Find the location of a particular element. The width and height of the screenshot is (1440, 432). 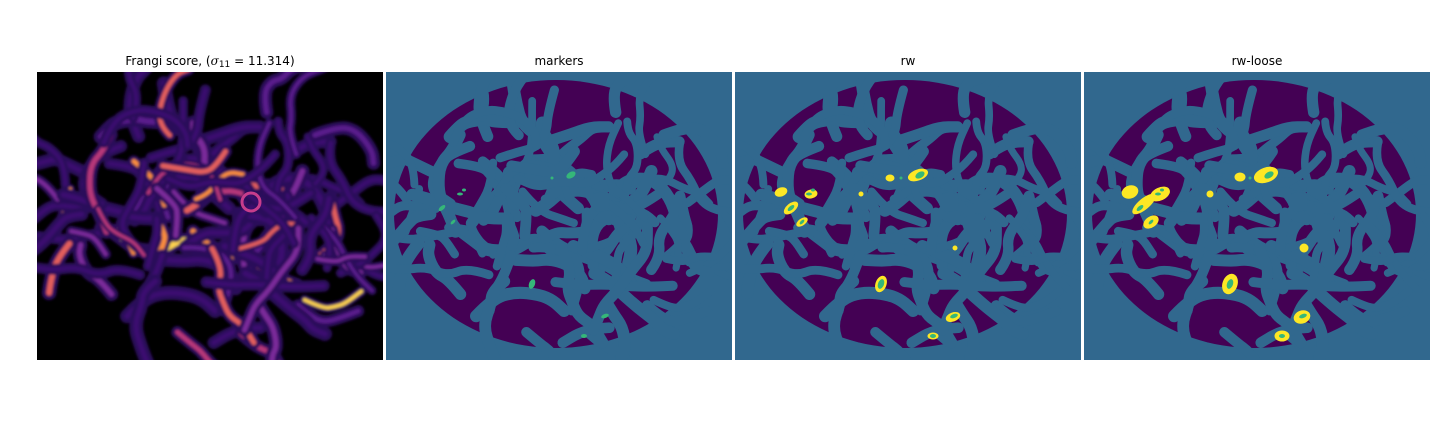

panel-title-frangi: Frangi score, (σ11 = 11.314) is located at coordinates (210, 62).